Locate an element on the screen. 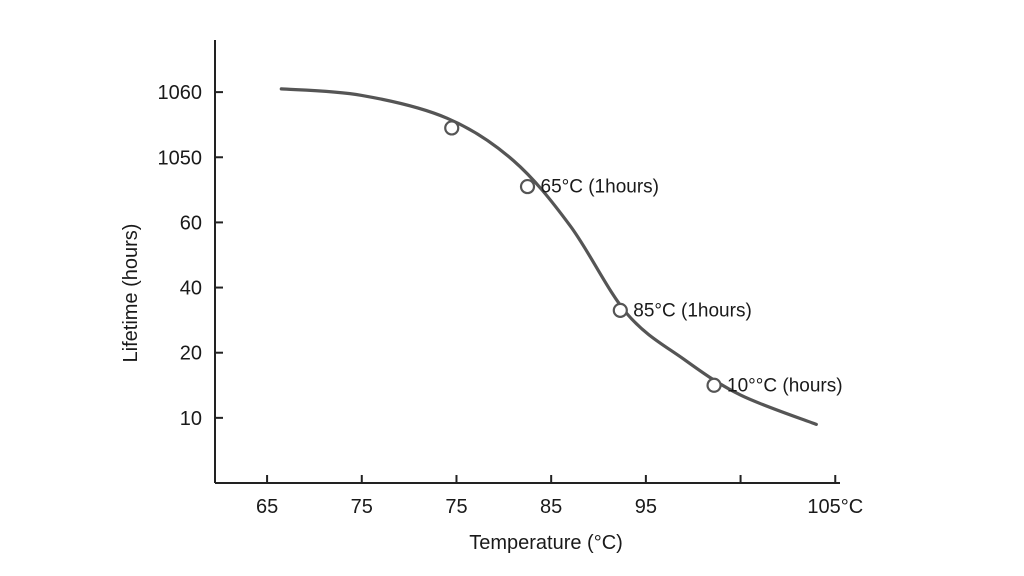 The width and height of the screenshot is (1024, 576). point-annotation: 65°C (1hours) is located at coordinates (600, 187).